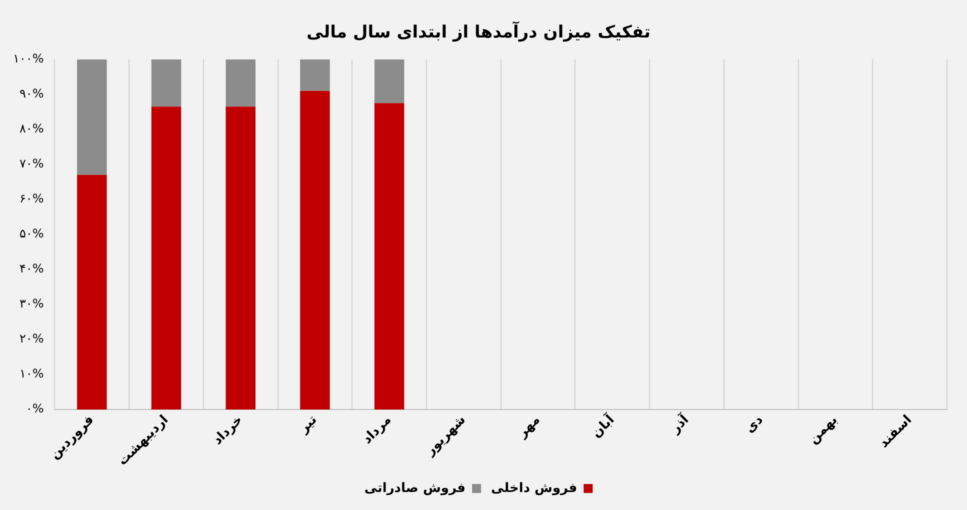  What do you see at coordinates (35, 409) in the screenshot?
I see `y-tick-label: ۰%` at bounding box center [35, 409].